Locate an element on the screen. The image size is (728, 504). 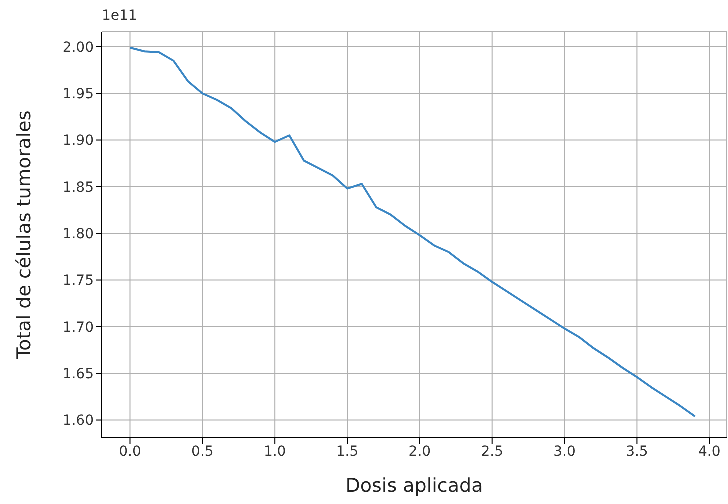
x-tick-label: 4.0 is located at coordinates (709, 452).